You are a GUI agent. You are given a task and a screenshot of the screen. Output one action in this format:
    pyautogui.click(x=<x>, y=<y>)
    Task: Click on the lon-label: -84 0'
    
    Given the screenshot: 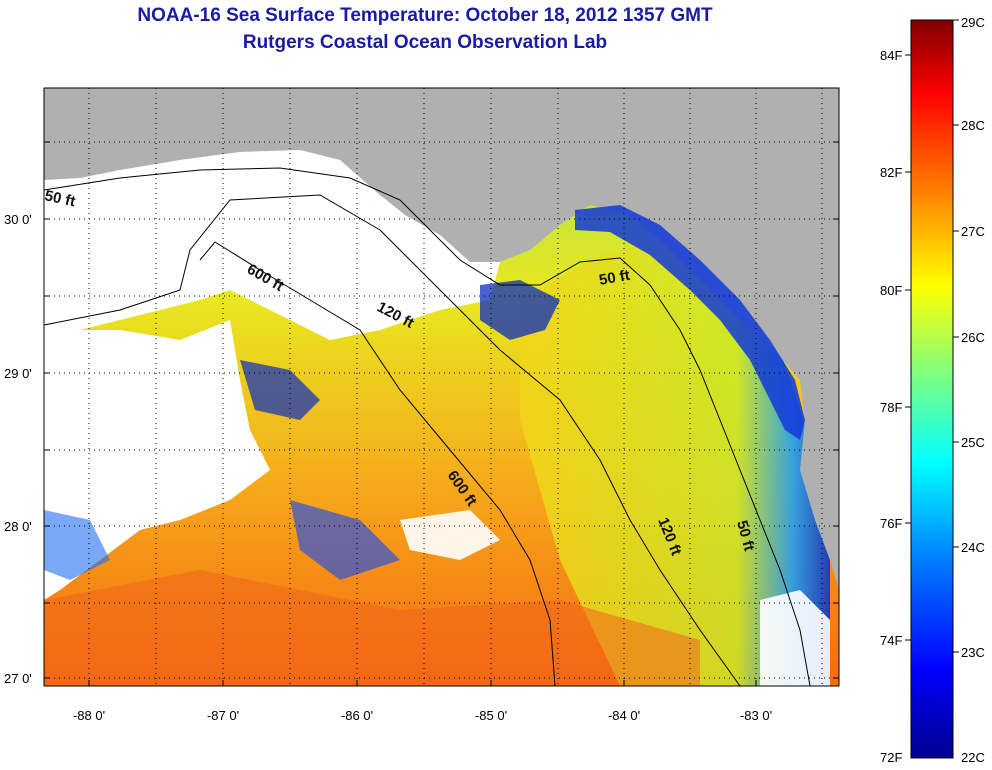 What is the action you would take?
    pyautogui.click(x=624, y=715)
    